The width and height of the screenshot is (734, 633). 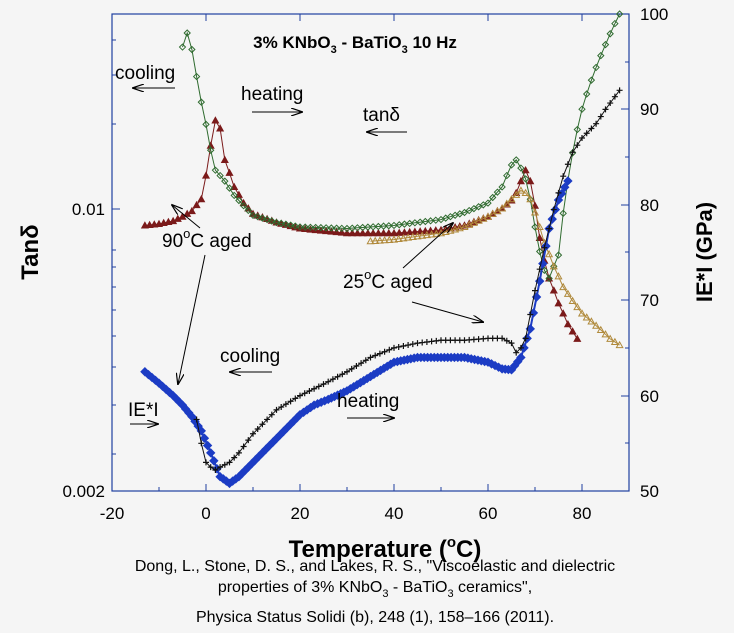 What do you see at coordinates (112, 513) in the screenshot?
I see `x-tick-label: -20` at bounding box center [112, 513].